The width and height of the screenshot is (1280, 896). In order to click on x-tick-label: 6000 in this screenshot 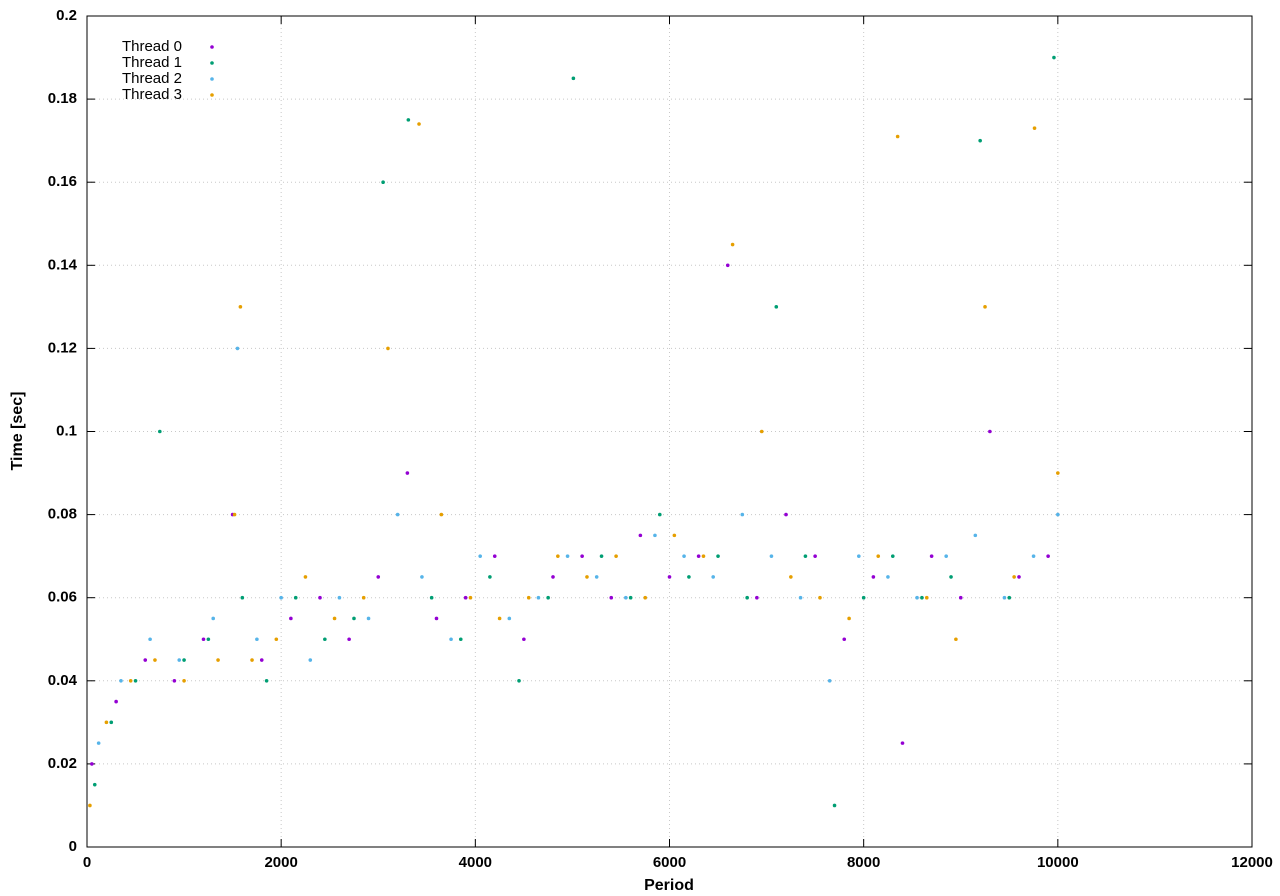, I will do `click(669, 862)`.